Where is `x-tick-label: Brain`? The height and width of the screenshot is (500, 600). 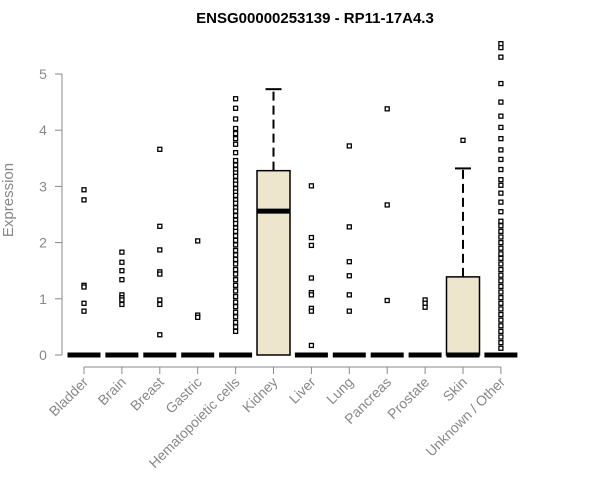
x-tick-label: Brain is located at coordinates (112, 391).